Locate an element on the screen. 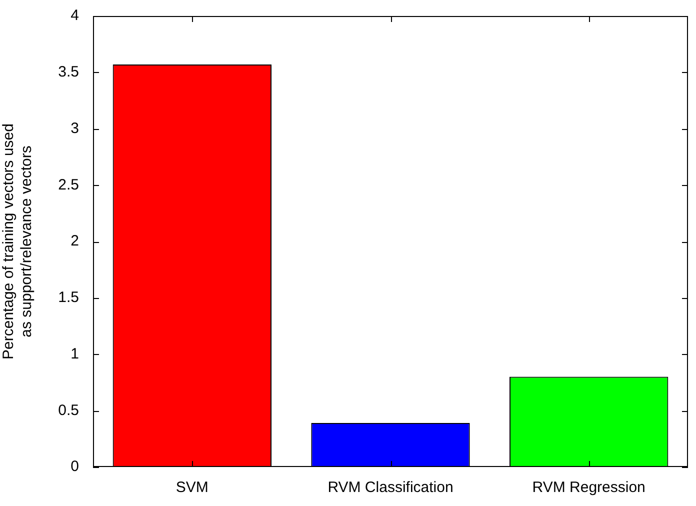 The image size is (696, 506). y-tick-label: 2.5 is located at coordinates (68, 185).